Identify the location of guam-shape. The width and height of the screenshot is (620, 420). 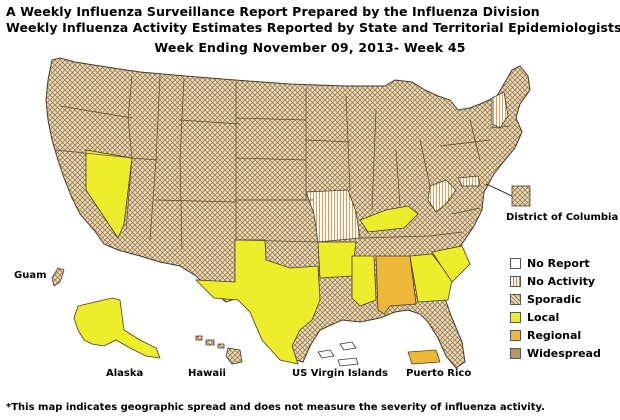
(58, 277).